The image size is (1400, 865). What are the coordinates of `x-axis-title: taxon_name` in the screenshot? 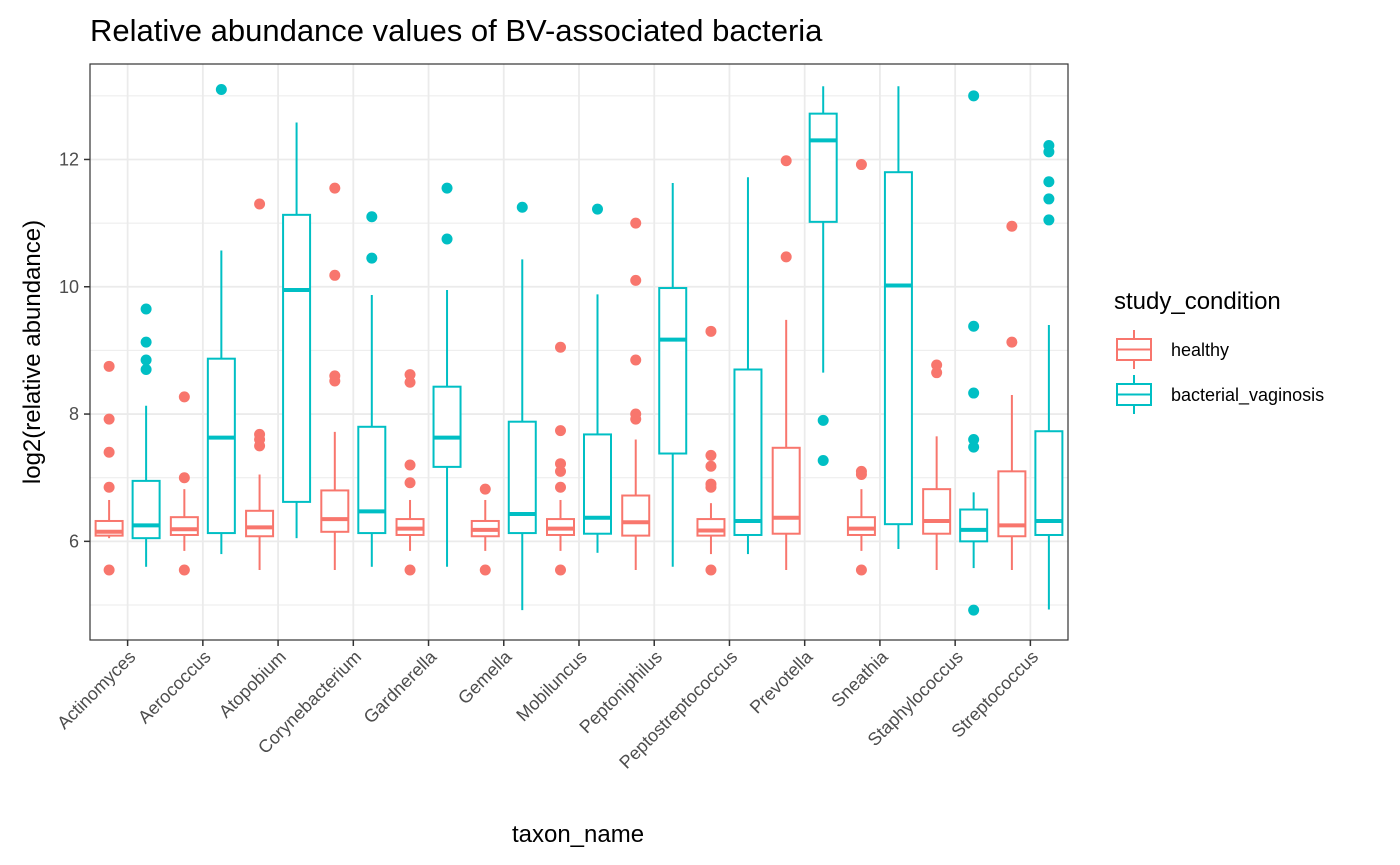 It's located at (578, 834).